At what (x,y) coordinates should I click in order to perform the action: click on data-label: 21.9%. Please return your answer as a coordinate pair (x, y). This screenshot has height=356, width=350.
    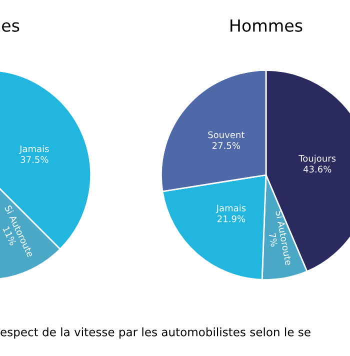
    Looking at the image, I should click on (232, 218).